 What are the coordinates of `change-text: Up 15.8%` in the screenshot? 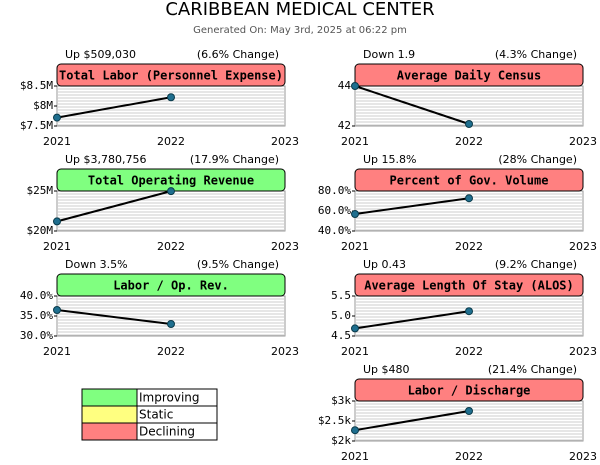 It's located at (389, 159).